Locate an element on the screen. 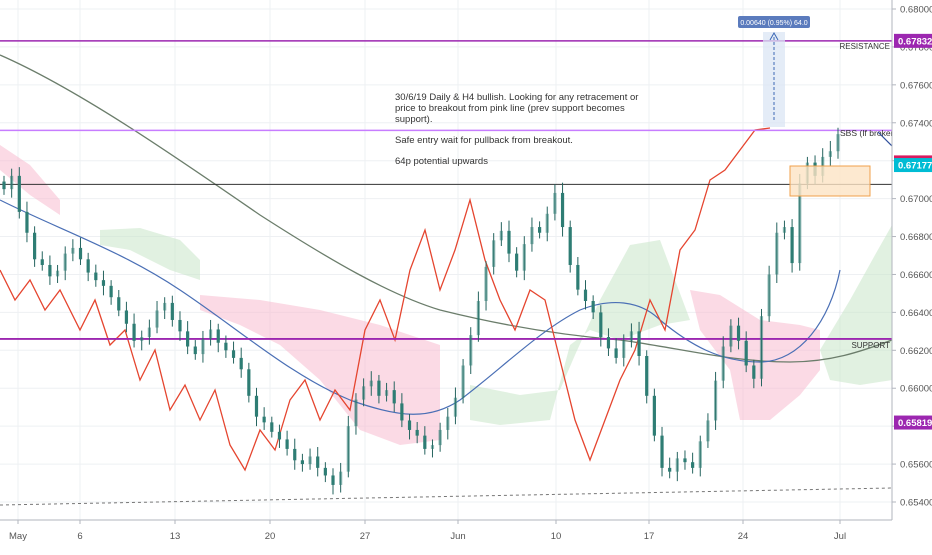 This screenshot has width=932, height=555. measure-label-box is located at coordinates (774, 22).